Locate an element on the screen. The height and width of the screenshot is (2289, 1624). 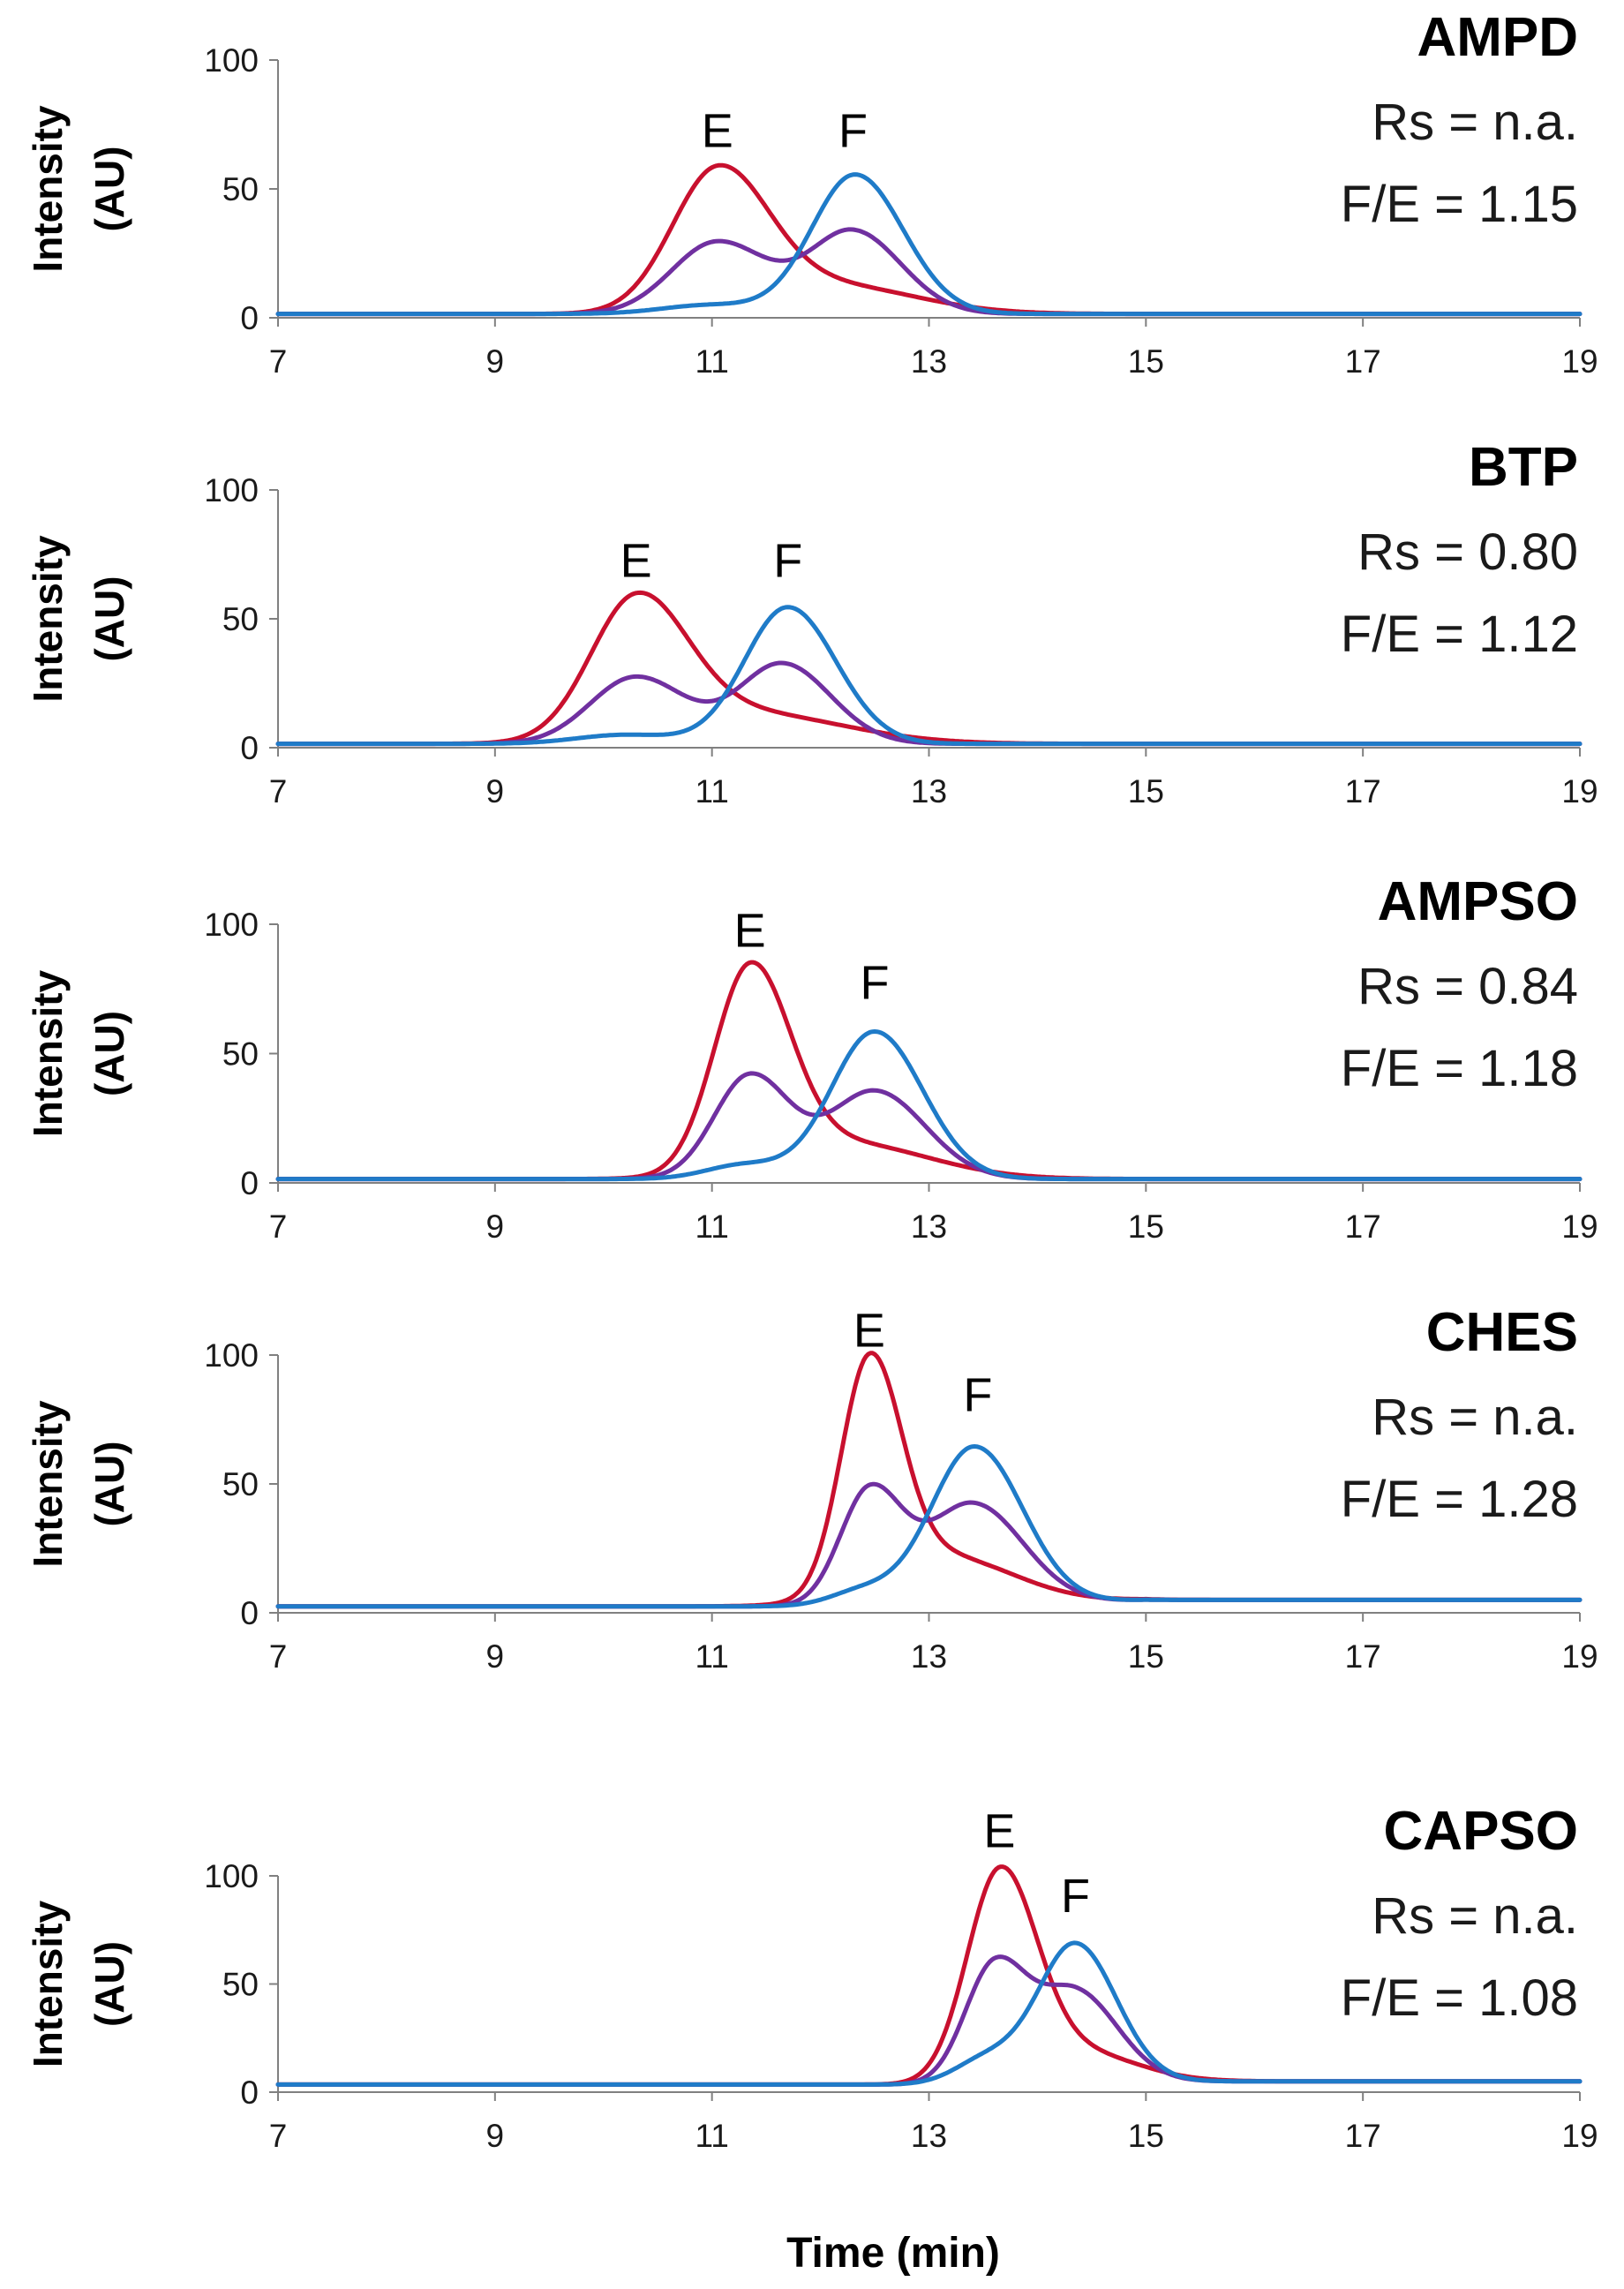
panel-title: CAPSO is located at coordinates (1481, 1831).